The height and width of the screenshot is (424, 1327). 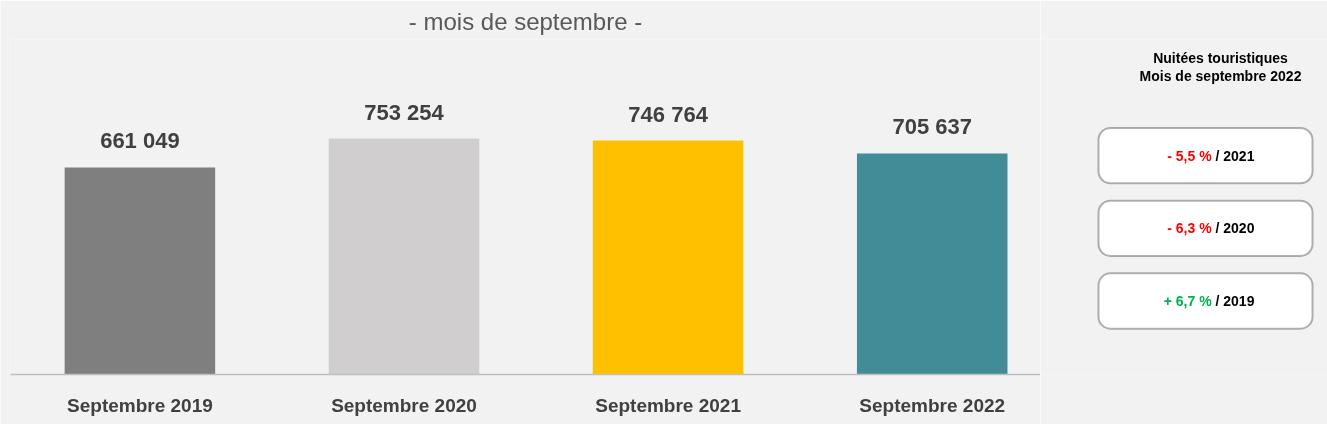 I want to click on text: - 6,3 % / 2020, so click(x=1211, y=228).